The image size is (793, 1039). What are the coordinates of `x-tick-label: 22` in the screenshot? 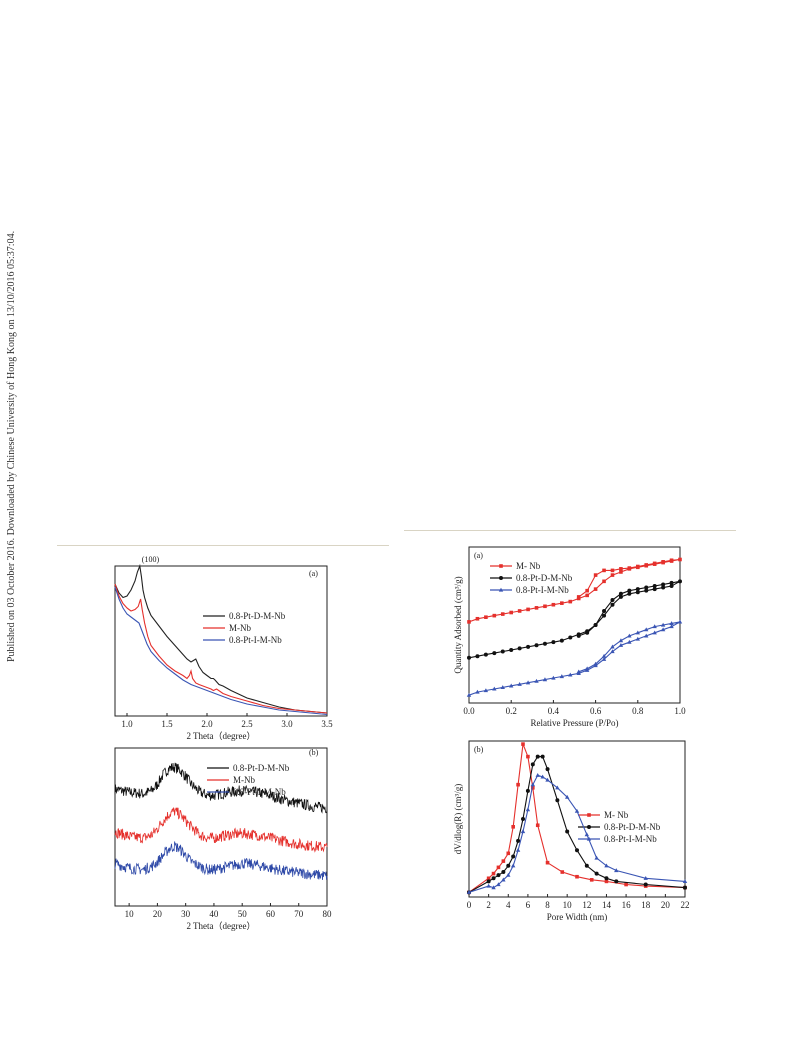 It's located at (685, 905).